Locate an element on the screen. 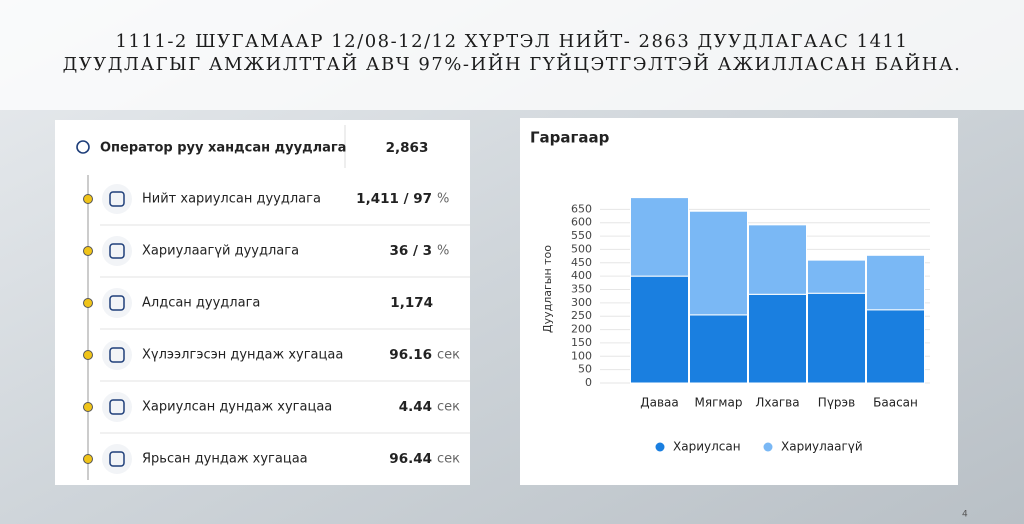 The image size is (1024, 524). x-tick-label: Лхагва is located at coordinates (777, 403).